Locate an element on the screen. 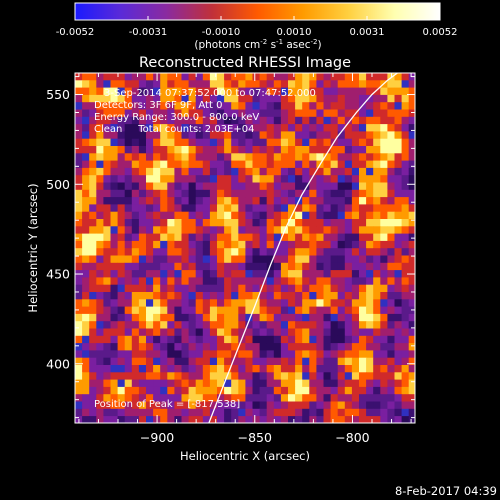 The height and width of the screenshot is (500, 500). annotation-energy: Energy Range: 300.0 - 800.0 keV is located at coordinates (176, 117).